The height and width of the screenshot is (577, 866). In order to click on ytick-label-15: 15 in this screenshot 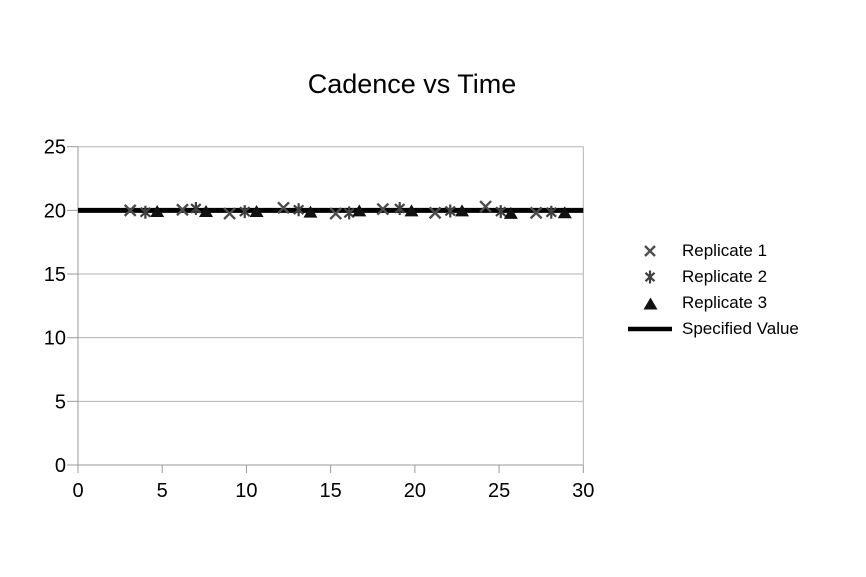, I will do `click(55, 275)`.